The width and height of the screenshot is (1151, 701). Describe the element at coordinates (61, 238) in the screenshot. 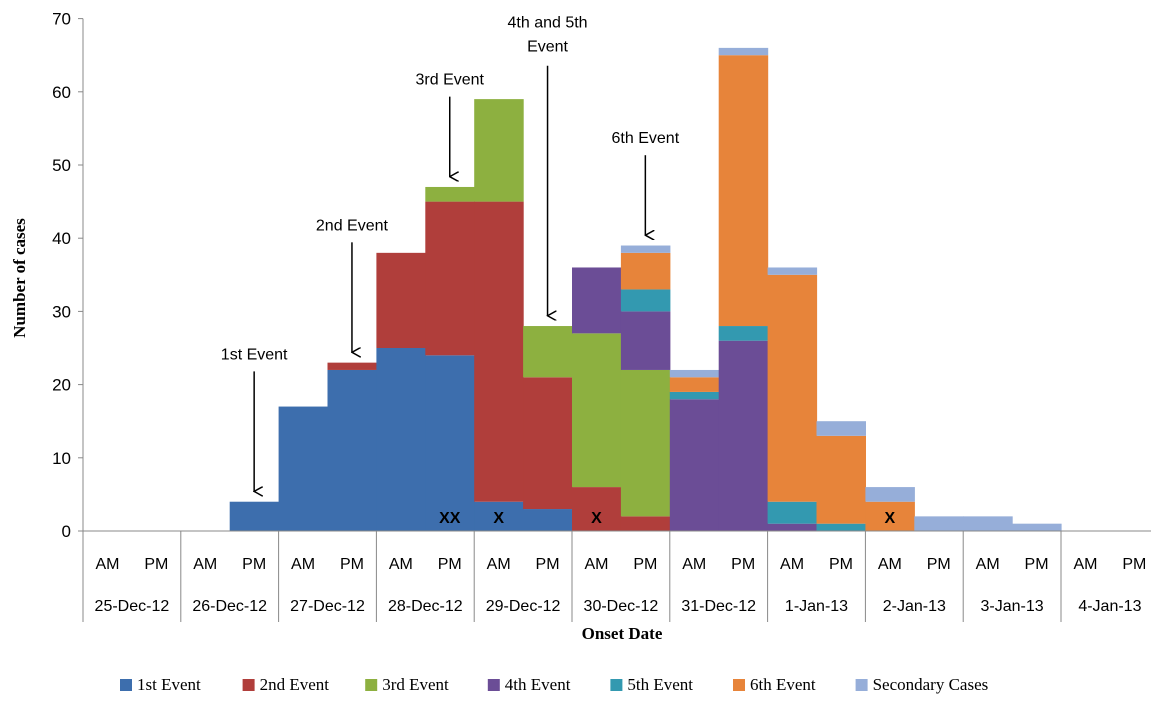

I see `y-tick-label: 40` at that location.